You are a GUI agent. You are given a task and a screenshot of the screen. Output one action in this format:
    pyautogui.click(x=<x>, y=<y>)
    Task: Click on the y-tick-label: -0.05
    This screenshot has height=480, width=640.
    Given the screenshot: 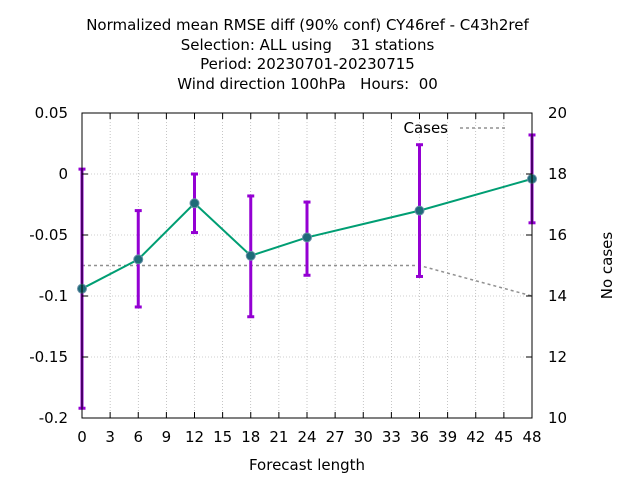 What is the action you would take?
    pyautogui.click(x=48, y=235)
    